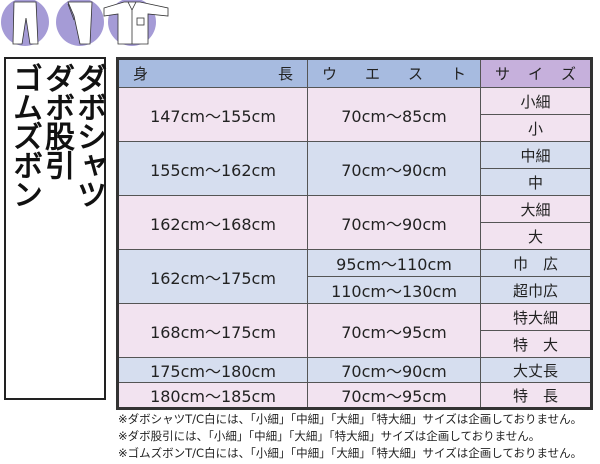 This screenshot has height=464, width=600. I want to click on product-name: ダボシャツ, so click(88, 135).